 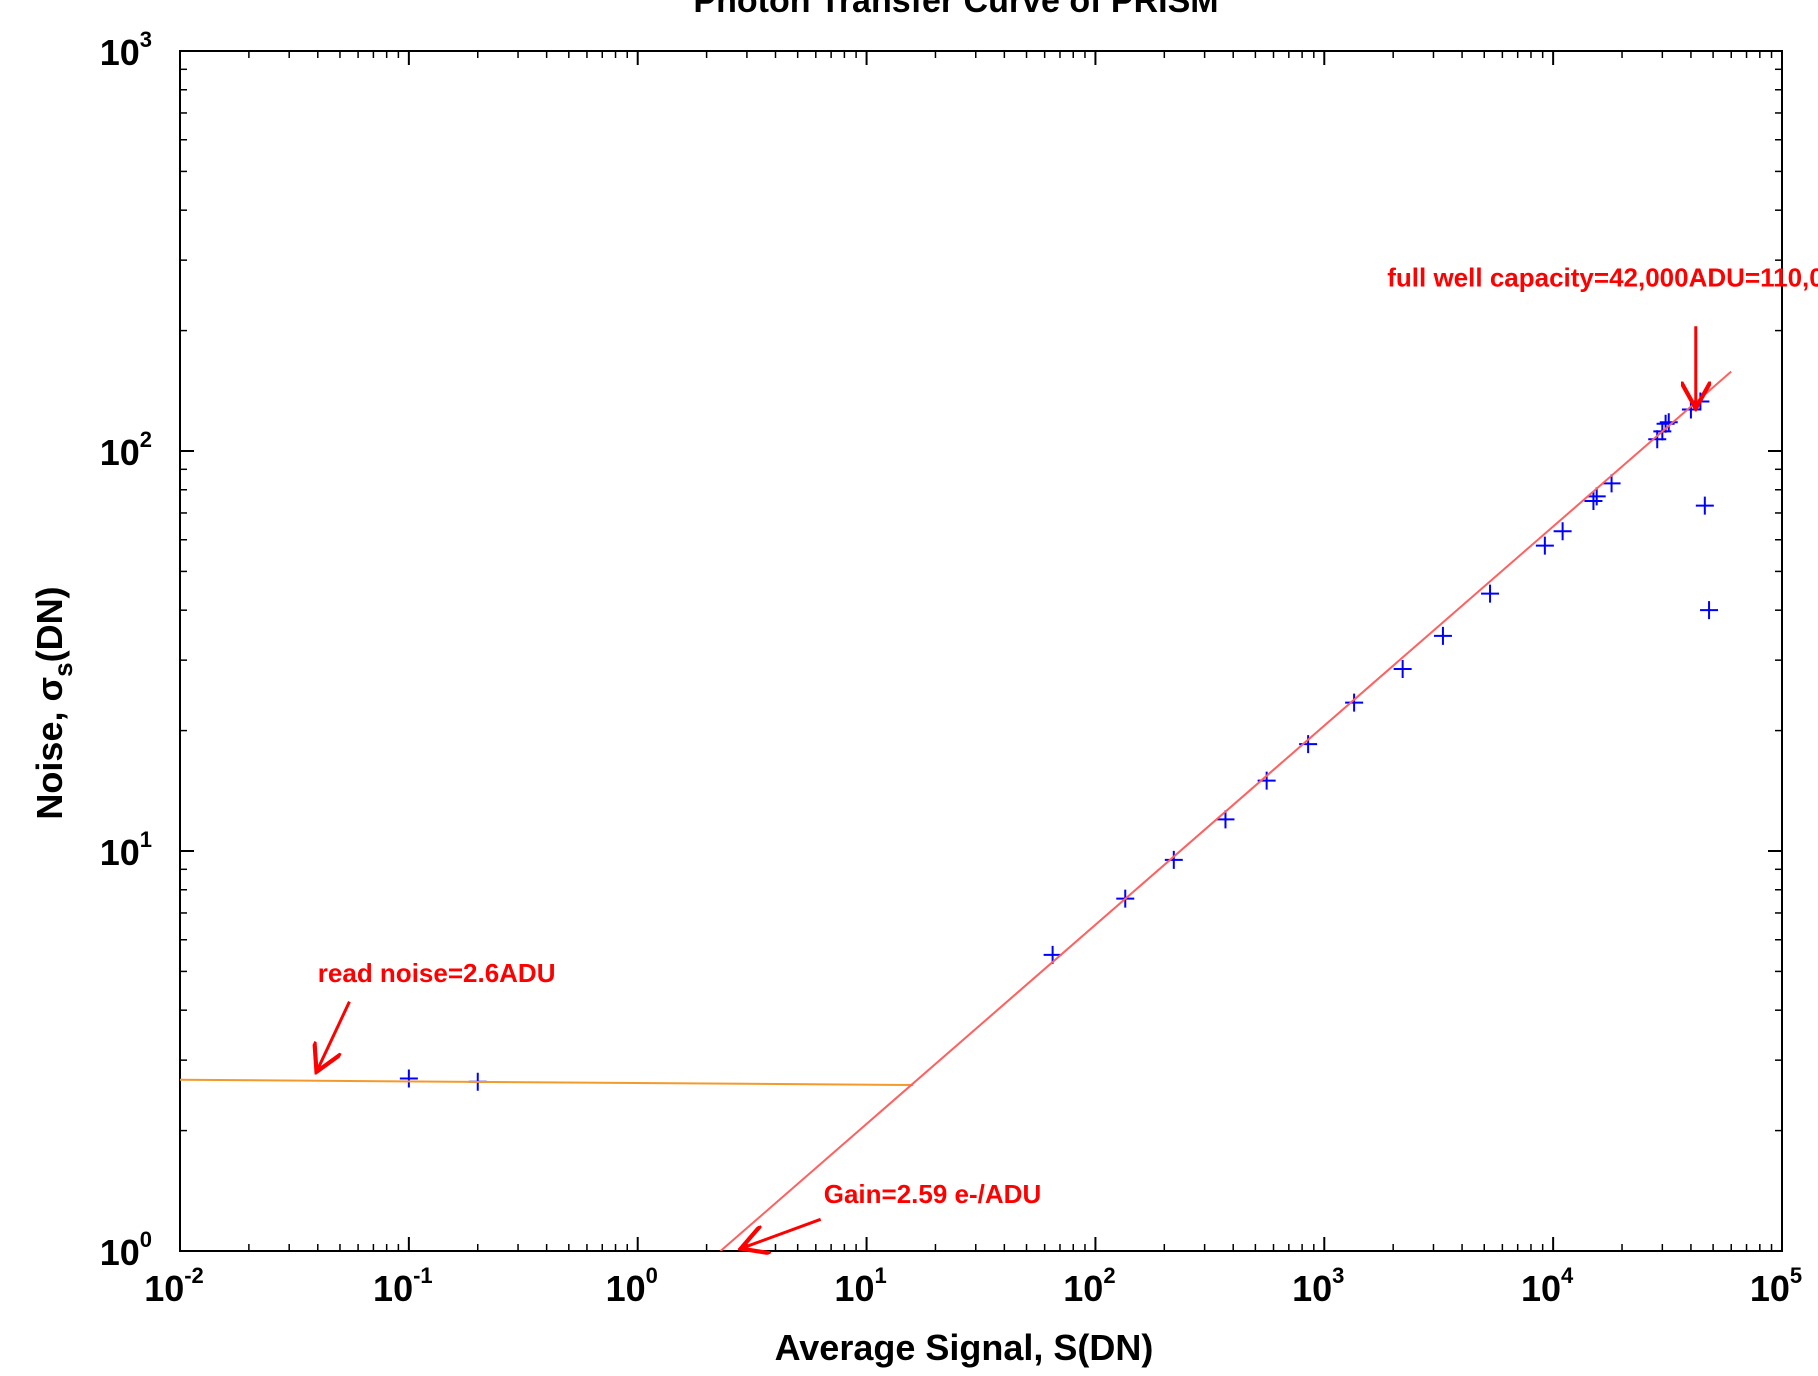 What do you see at coordinates (632, 1286) in the screenshot?
I see `x-tick-label: 10⁰` at bounding box center [632, 1286].